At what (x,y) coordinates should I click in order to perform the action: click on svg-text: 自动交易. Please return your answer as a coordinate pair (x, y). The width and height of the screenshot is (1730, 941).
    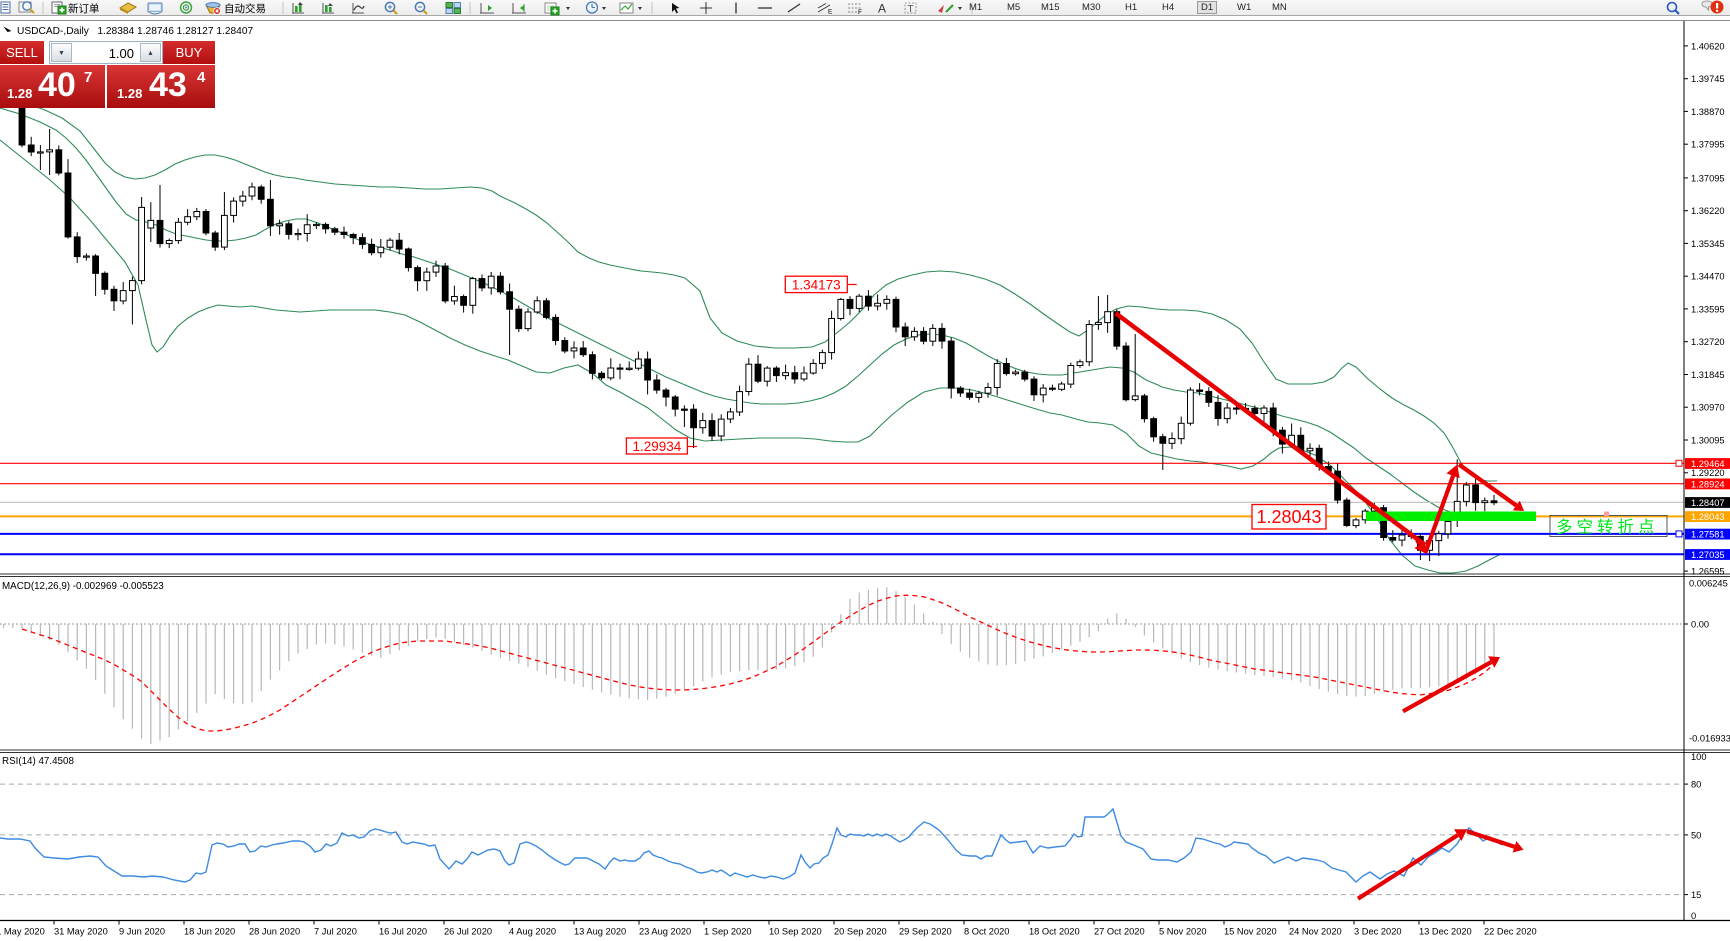
    Looking at the image, I should click on (245, 8).